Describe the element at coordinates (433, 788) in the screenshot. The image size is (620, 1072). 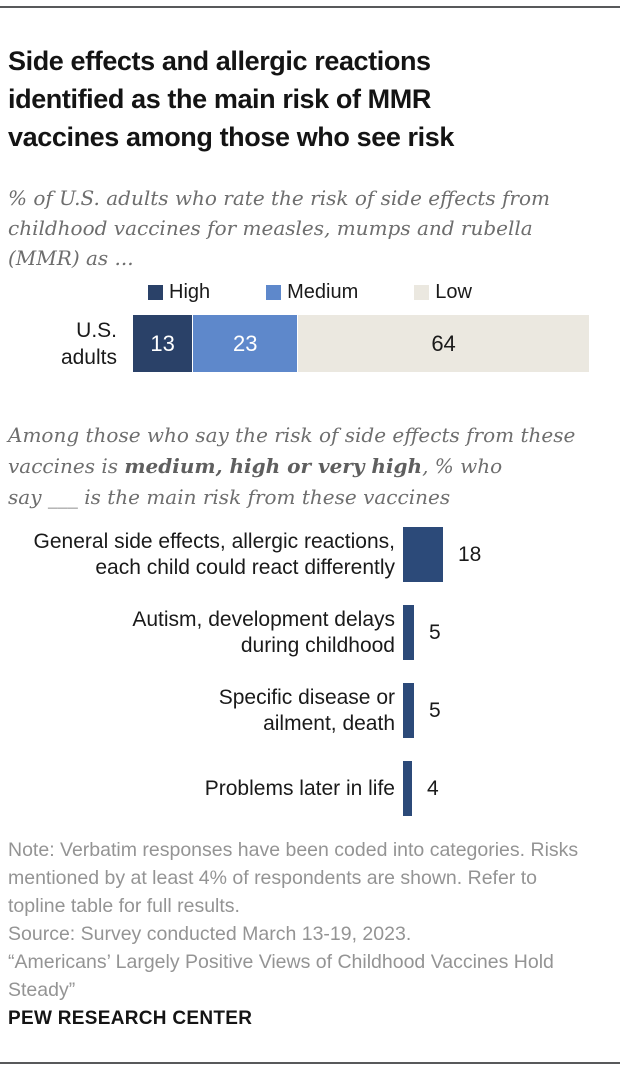
I see `bar-value-label: 4` at that location.